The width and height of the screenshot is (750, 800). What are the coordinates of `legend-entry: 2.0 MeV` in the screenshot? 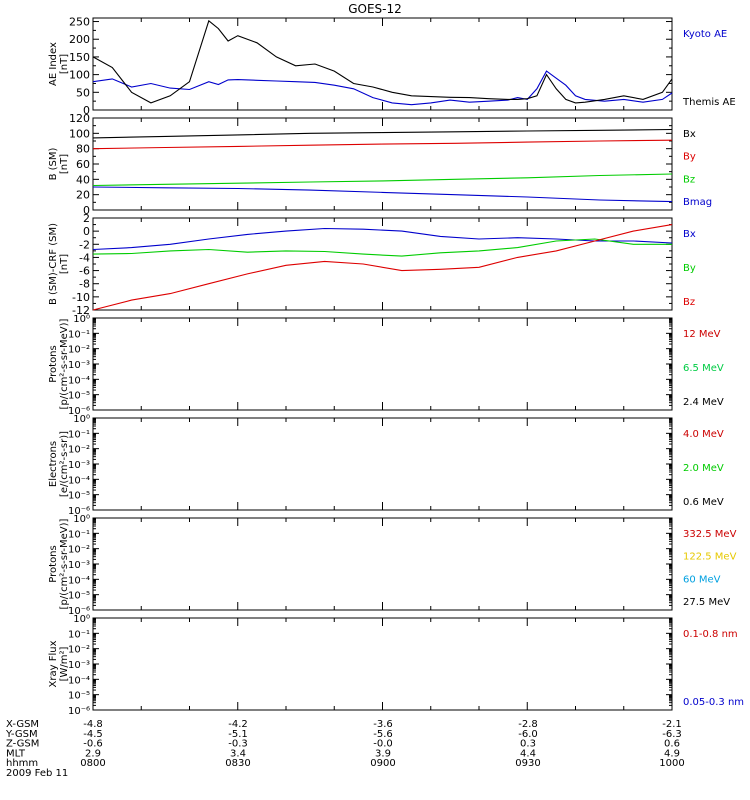 It's located at (703, 468).